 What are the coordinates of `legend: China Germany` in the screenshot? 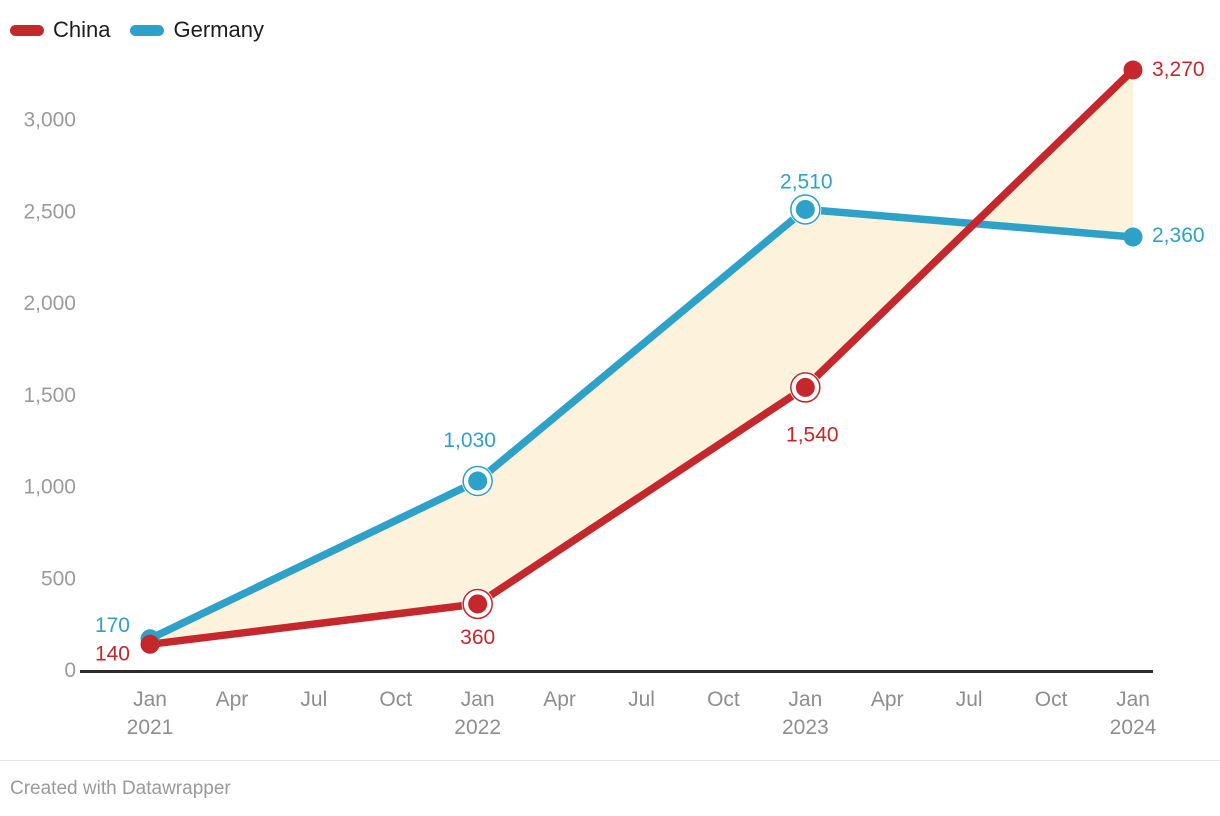 It's located at (137, 30).